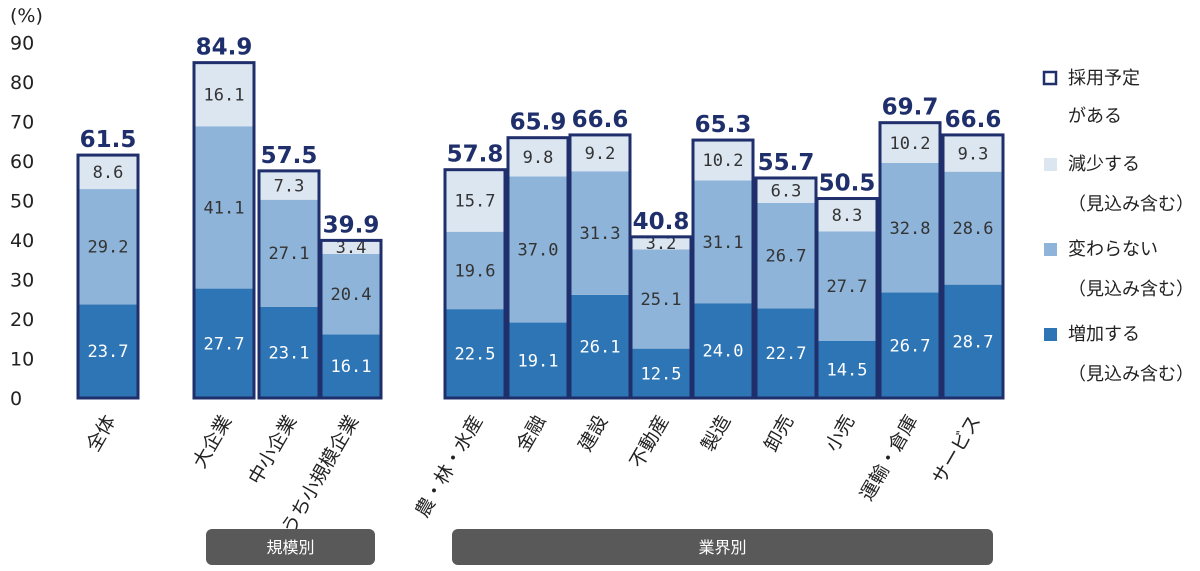 This screenshot has height=571, width=1200. What do you see at coordinates (650, 442) in the screenshot?
I see `category-label: 不動産` at bounding box center [650, 442].